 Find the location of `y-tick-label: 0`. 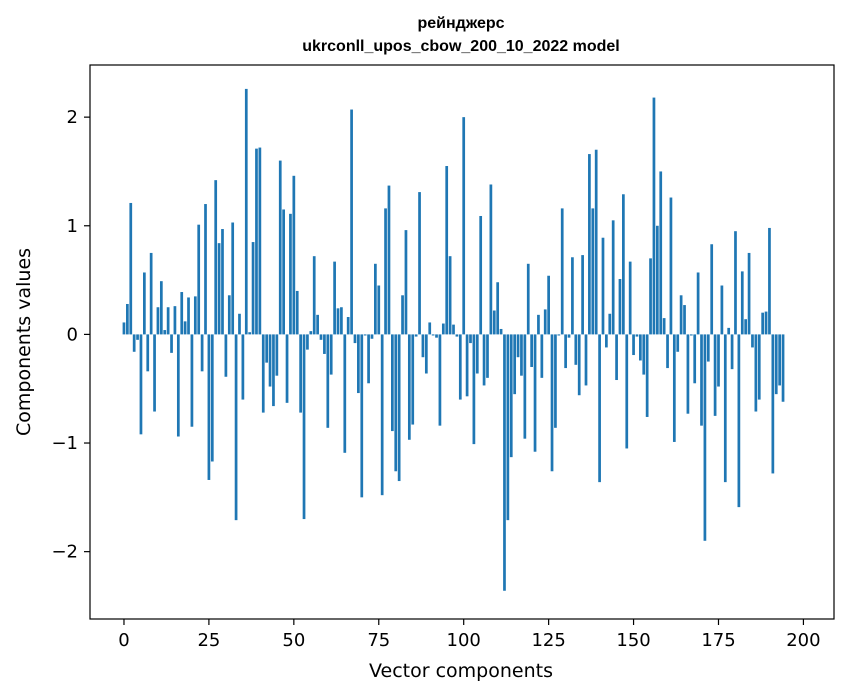

y-tick-label: 0 is located at coordinates (72, 334).